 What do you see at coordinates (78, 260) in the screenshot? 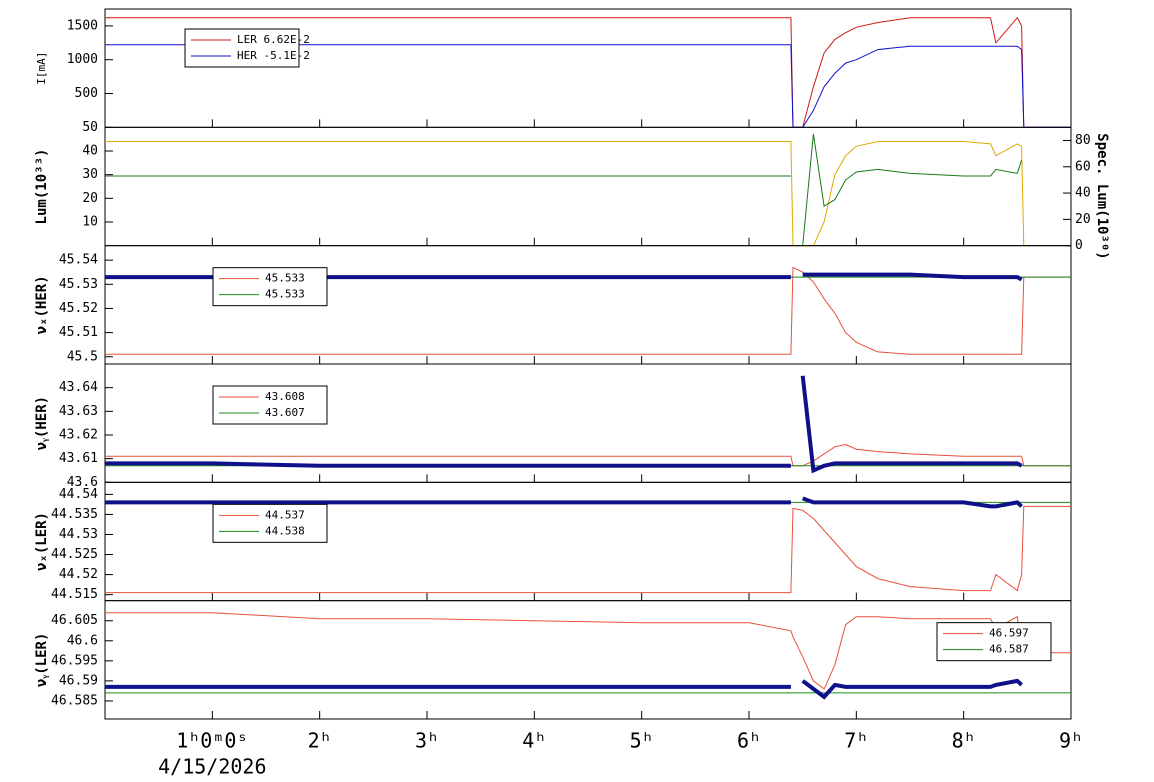
I see `y-tick-label: 45.54` at bounding box center [78, 260].